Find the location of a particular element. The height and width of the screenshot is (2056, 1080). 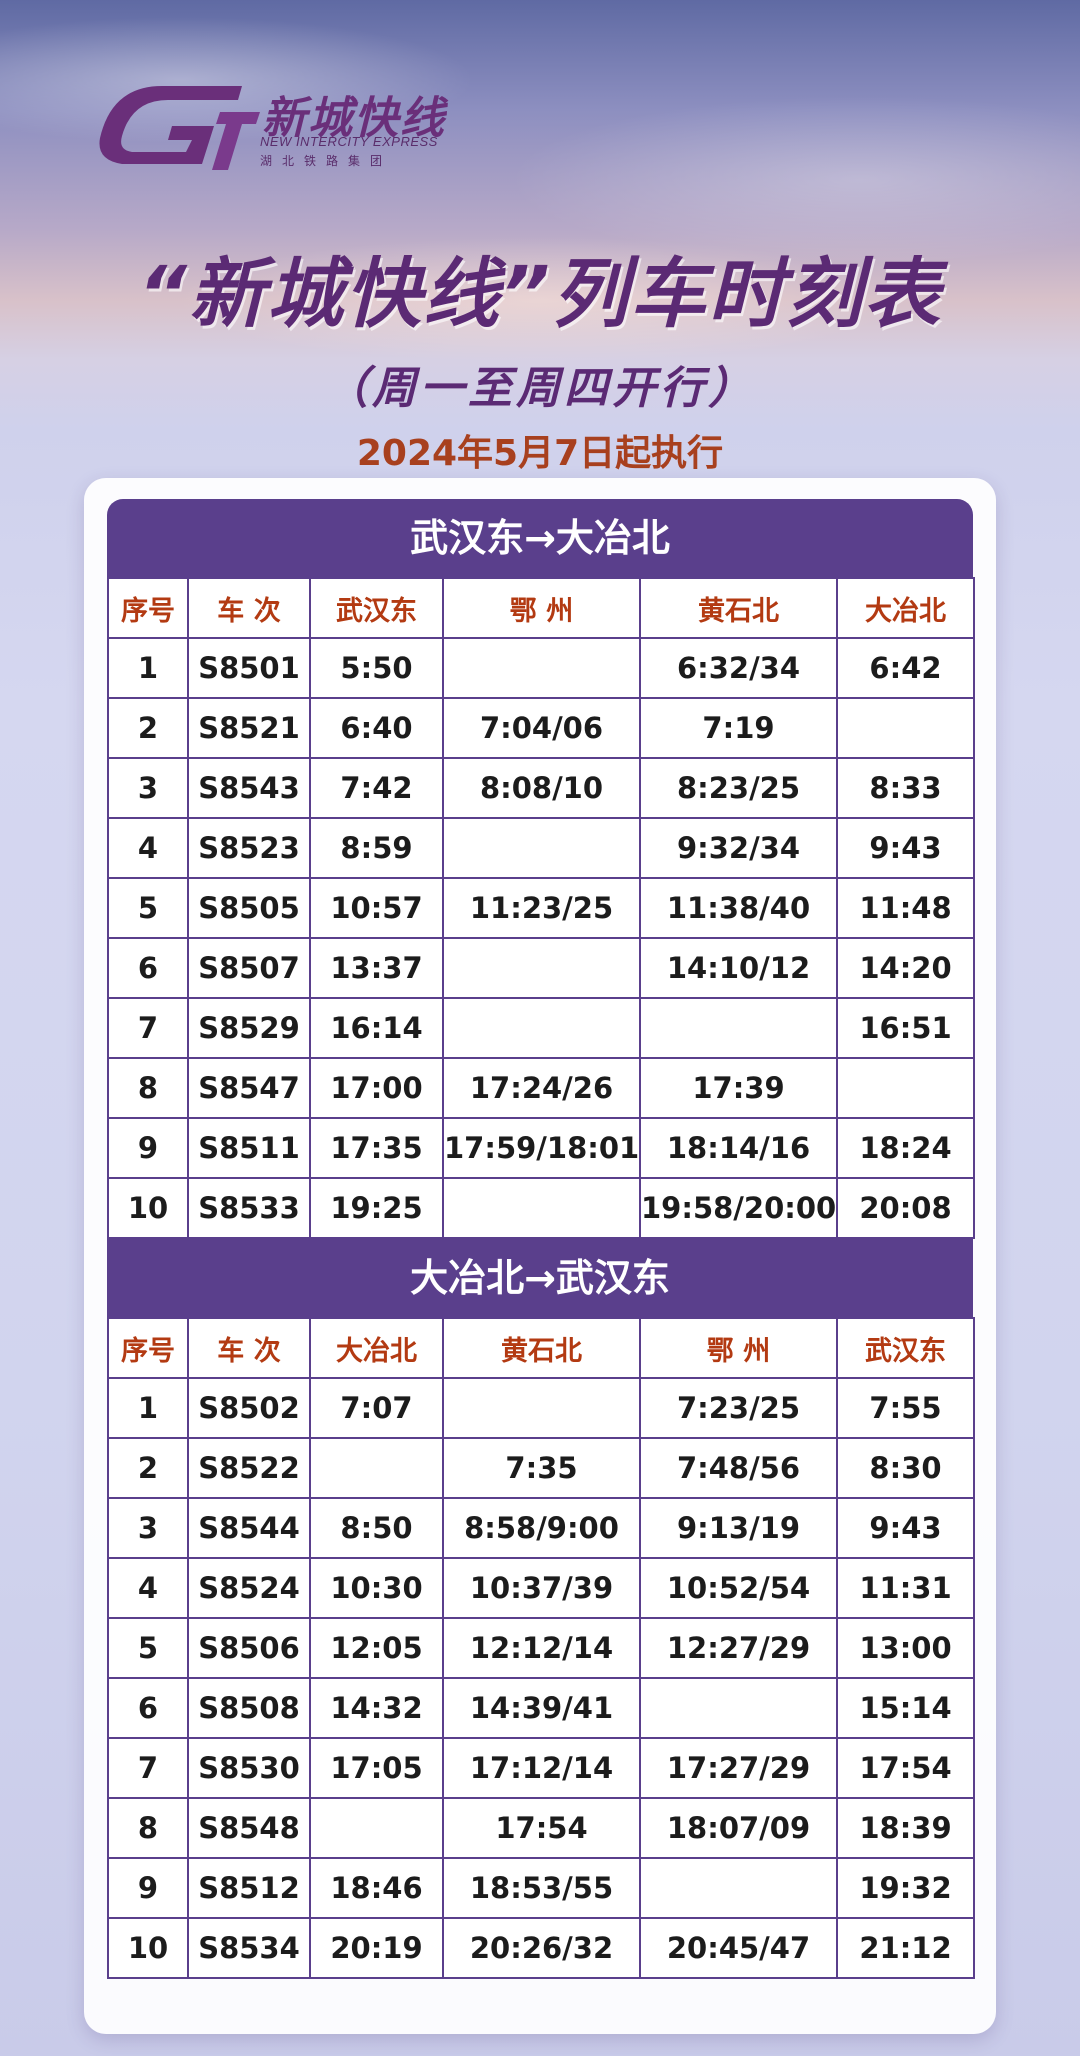

table-cell: 18:07/09 is located at coordinates (738, 1828).